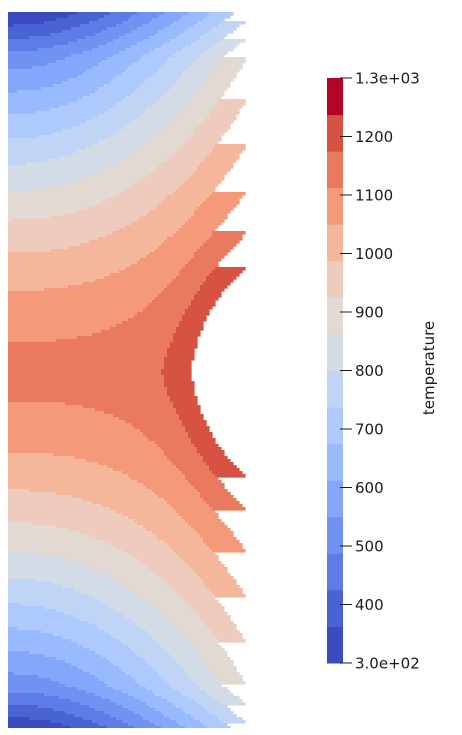  Describe the element at coordinates (374, 254) in the screenshot. I see `colorbar-tick-label: 1000` at that location.